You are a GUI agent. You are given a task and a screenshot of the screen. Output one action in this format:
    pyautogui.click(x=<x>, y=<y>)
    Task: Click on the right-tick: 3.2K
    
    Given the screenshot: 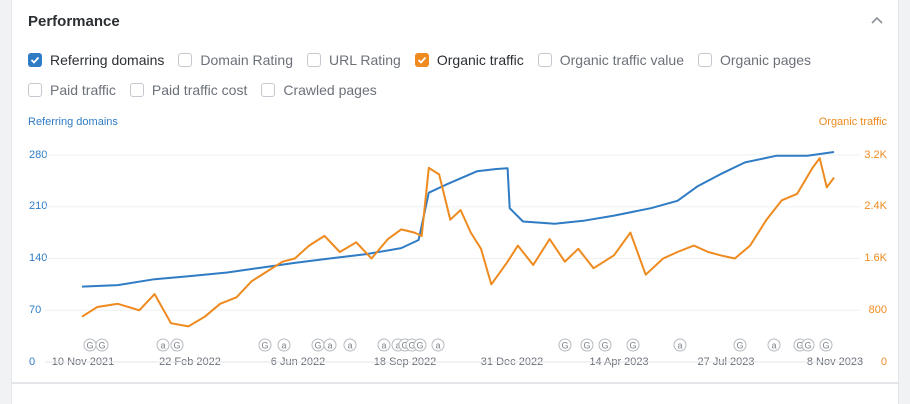 What is the action you would take?
    pyautogui.click(x=875, y=155)
    